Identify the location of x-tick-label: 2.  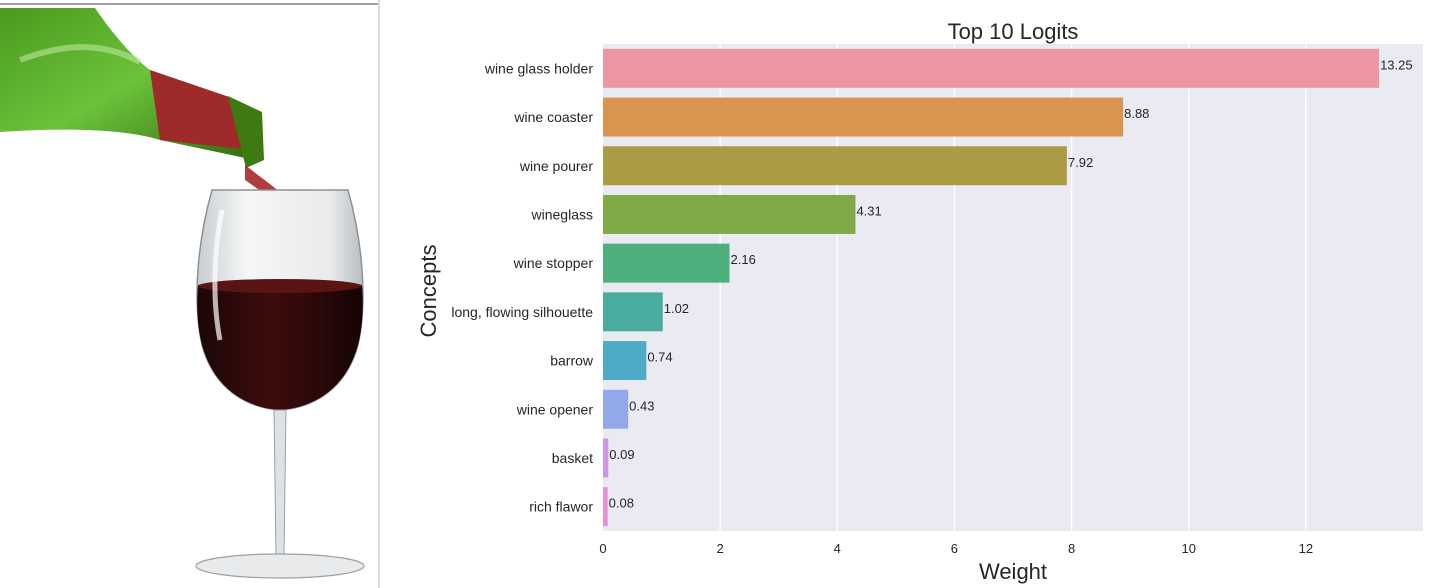
(720, 548).